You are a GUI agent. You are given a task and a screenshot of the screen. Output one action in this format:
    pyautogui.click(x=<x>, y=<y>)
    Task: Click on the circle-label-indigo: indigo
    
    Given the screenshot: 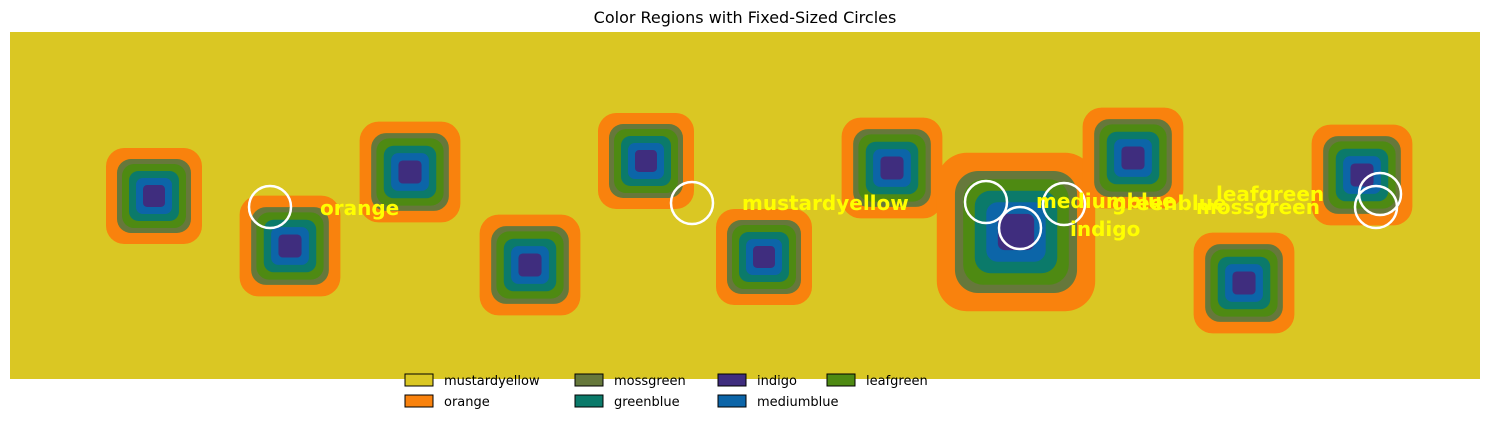 What is the action you would take?
    pyautogui.click(x=1105, y=229)
    